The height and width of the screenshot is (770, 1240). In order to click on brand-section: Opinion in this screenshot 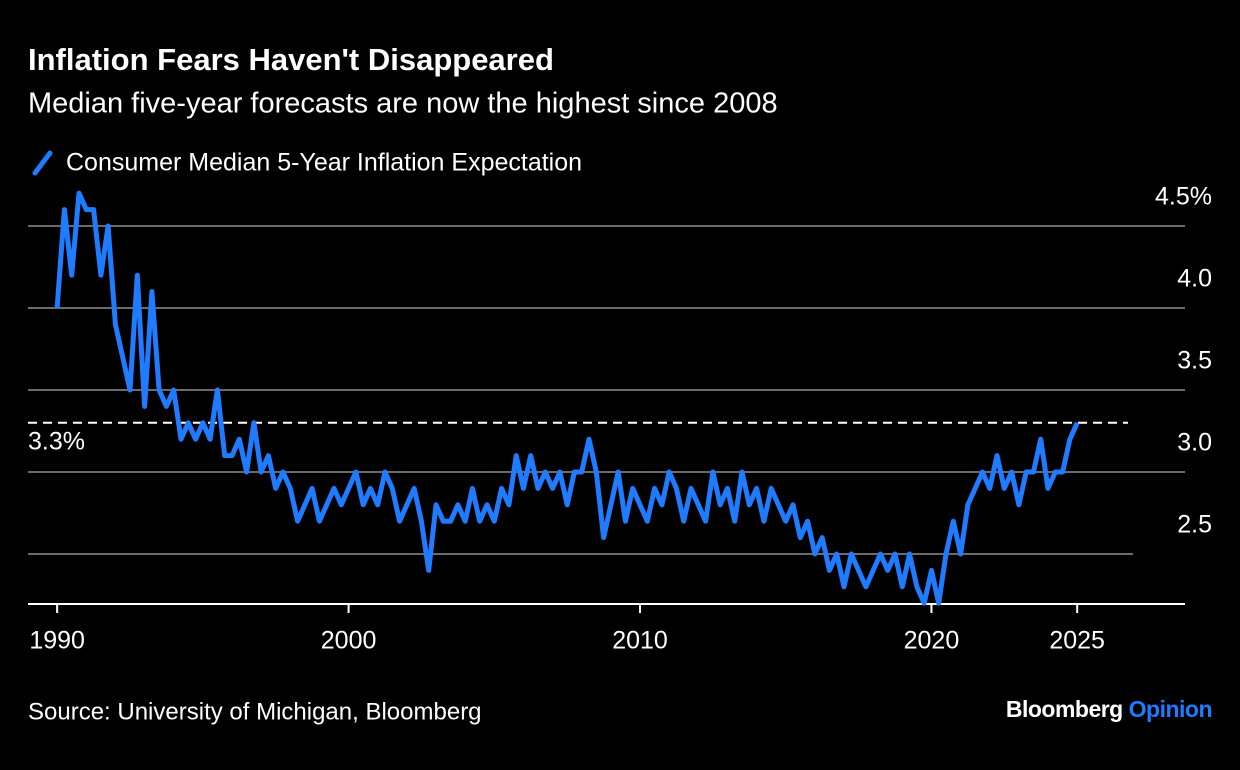, I will do `click(1170, 709)`.